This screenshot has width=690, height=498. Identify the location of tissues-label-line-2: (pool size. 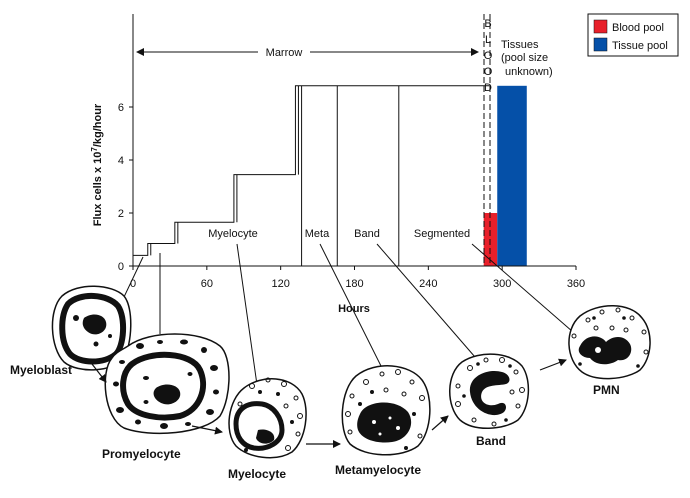
(524, 58).